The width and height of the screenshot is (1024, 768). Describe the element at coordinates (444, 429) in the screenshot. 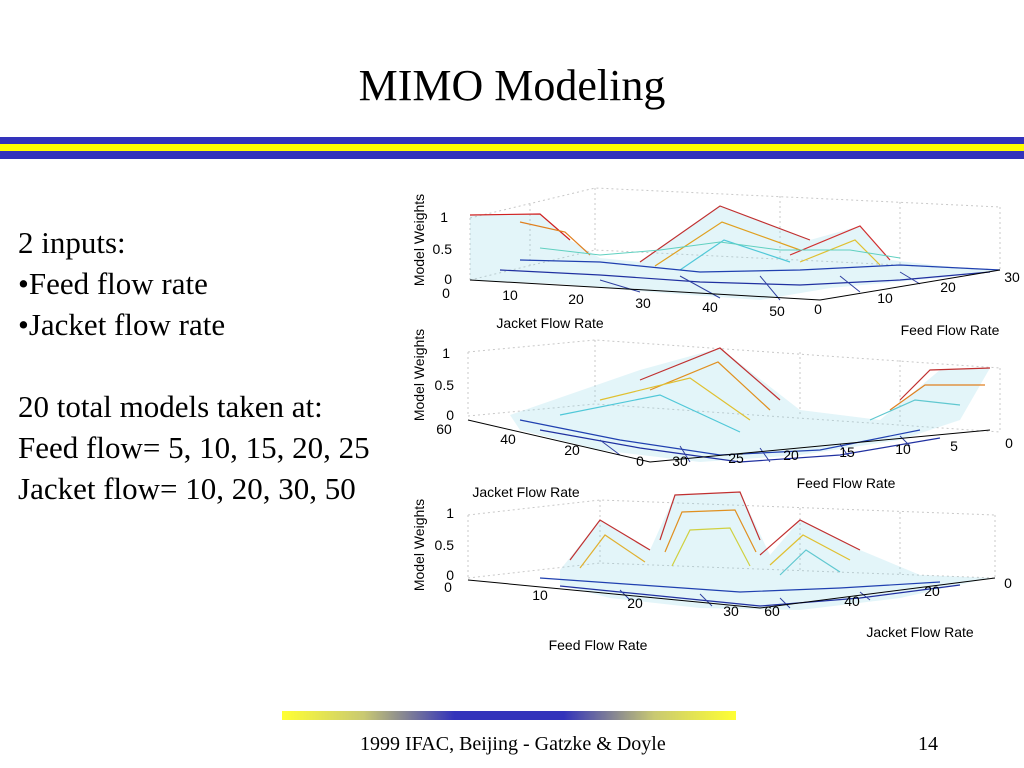

I see `plot2-xtick-60: 60` at that location.